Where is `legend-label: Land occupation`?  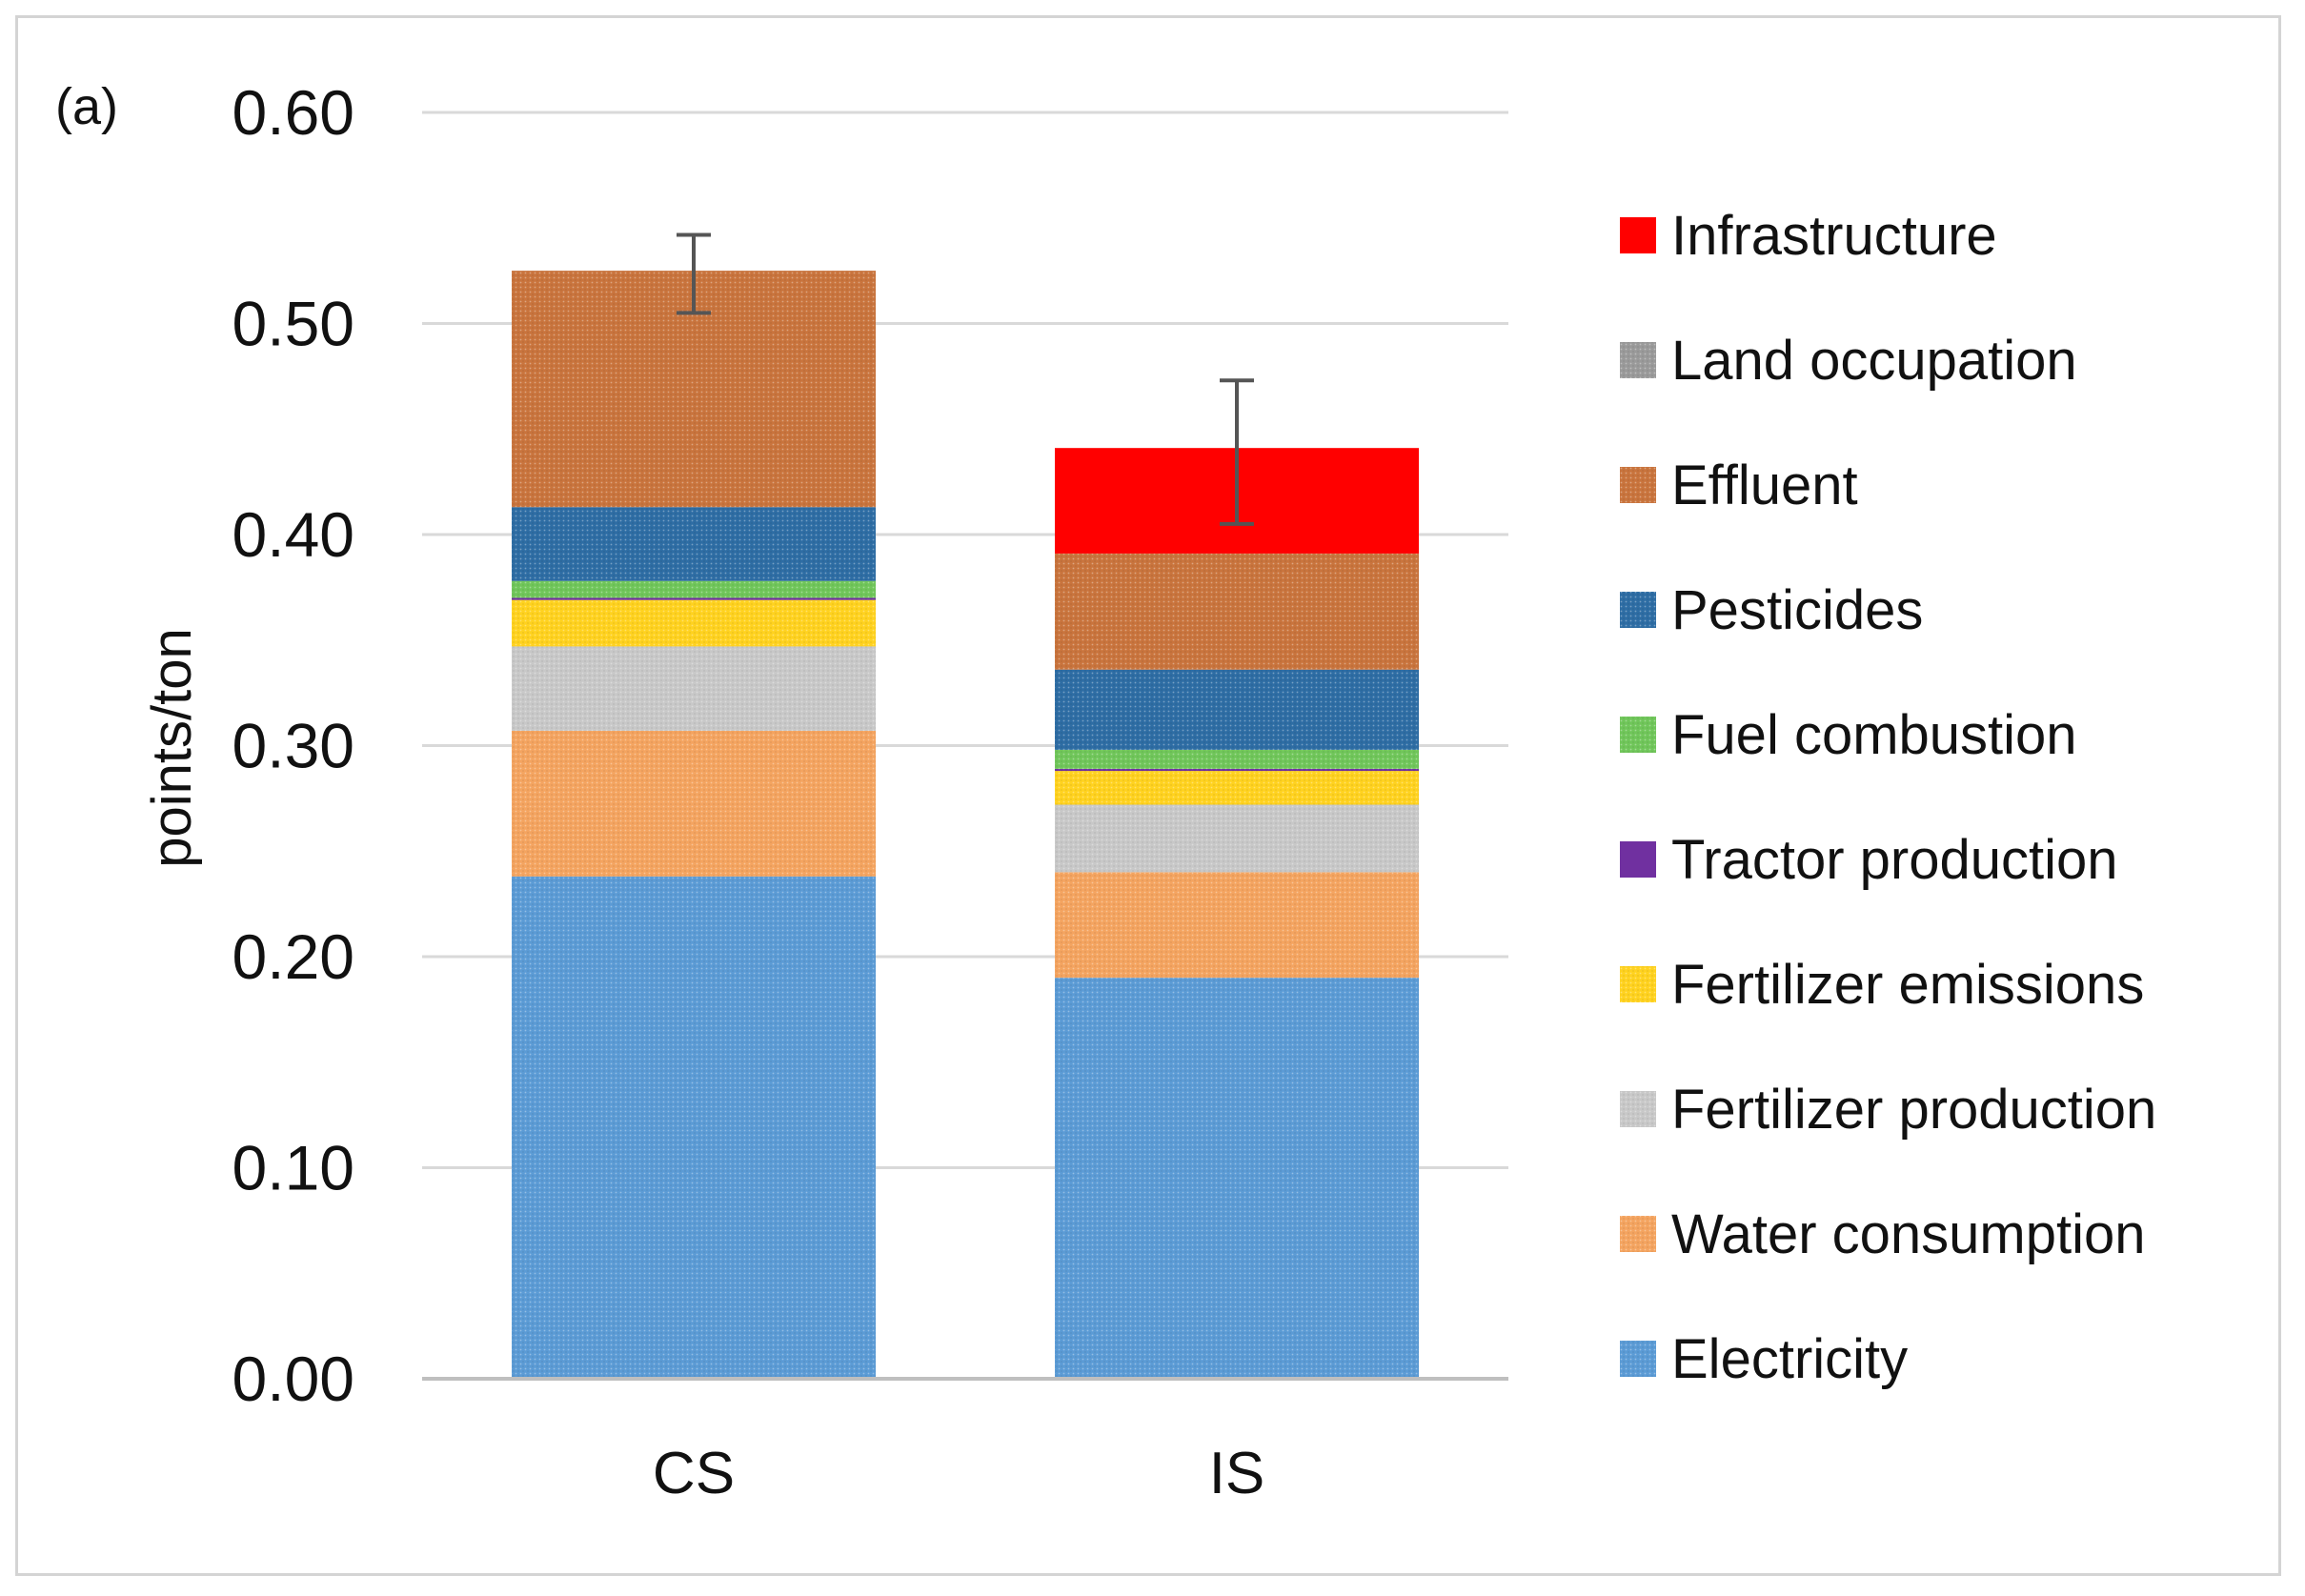 legend-label: Land occupation is located at coordinates (1874, 361).